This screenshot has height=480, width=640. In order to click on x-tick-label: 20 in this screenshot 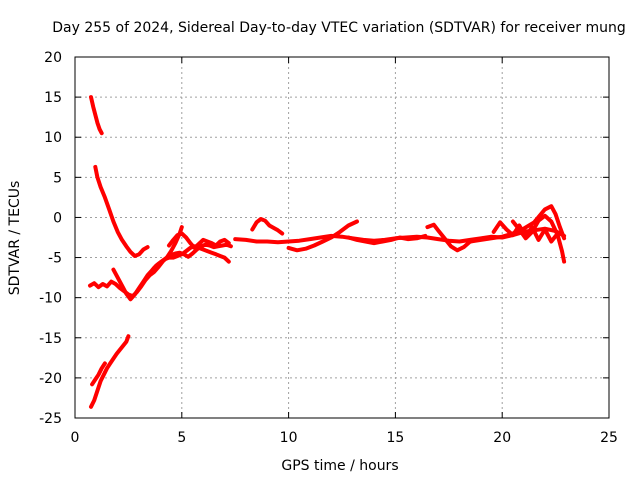, I will do `click(502, 438)`.